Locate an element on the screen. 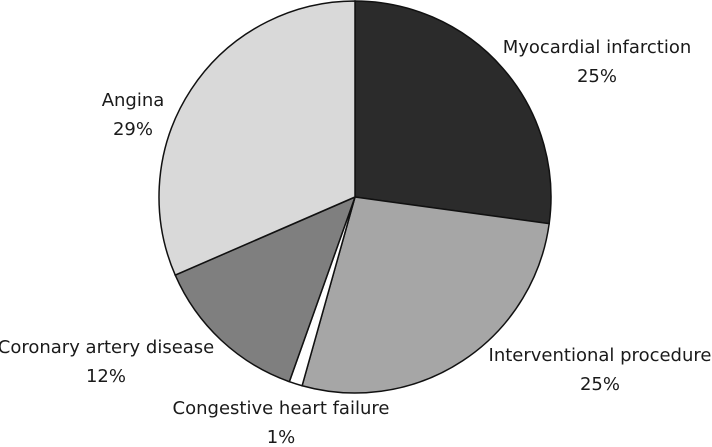 This screenshot has height=447, width=712. slice-label: Interventional procedure is located at coordinates (600, 355).